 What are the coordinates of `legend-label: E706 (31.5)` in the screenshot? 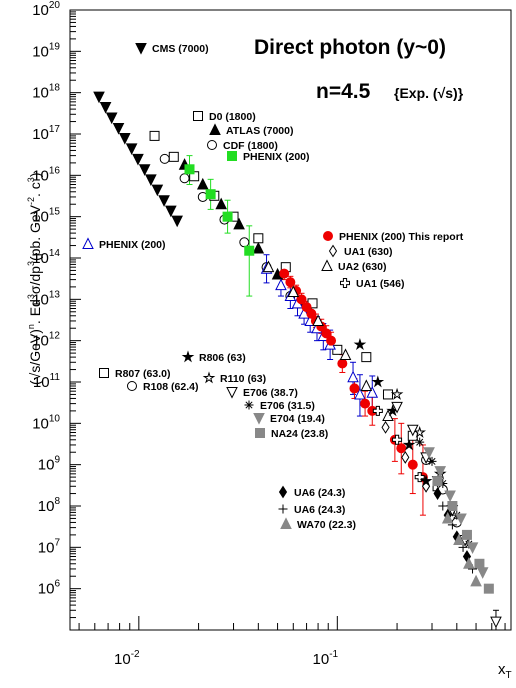 It's located at (287, 406).